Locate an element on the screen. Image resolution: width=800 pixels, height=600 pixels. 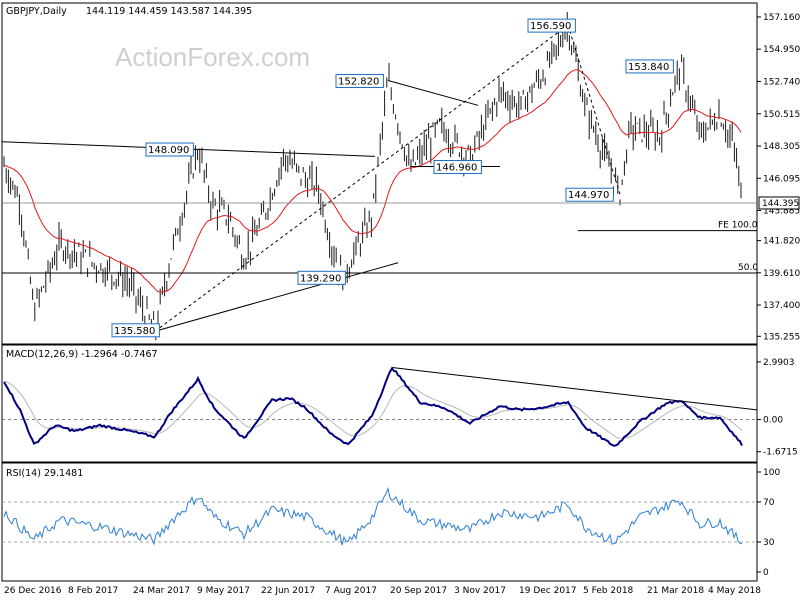
x-axis-label: 21 Mar 2018 is located at coordinates (675, 591).